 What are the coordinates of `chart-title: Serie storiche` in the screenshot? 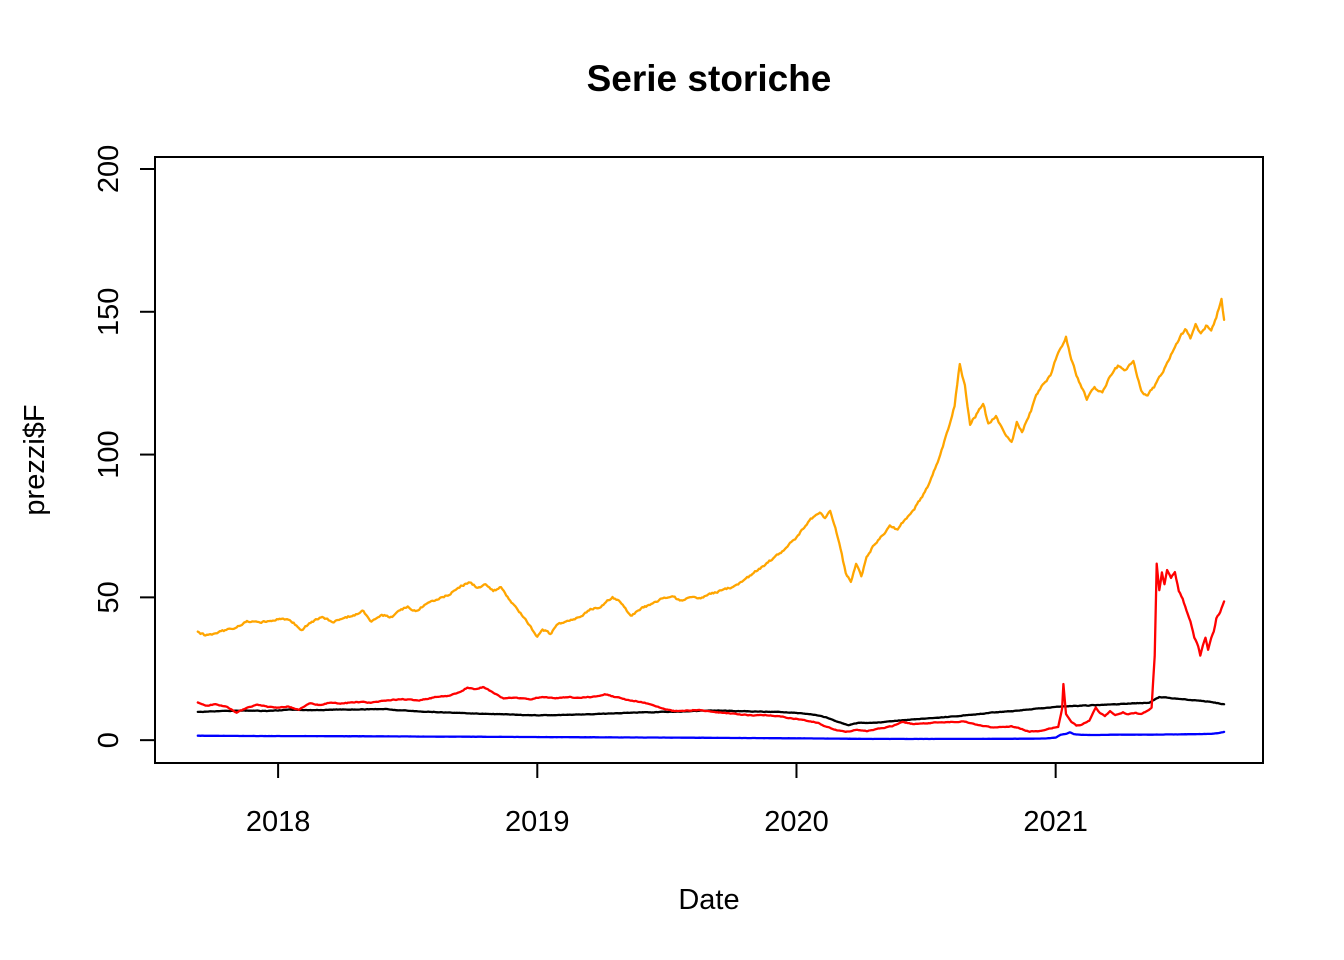 It's located at (709, 78).